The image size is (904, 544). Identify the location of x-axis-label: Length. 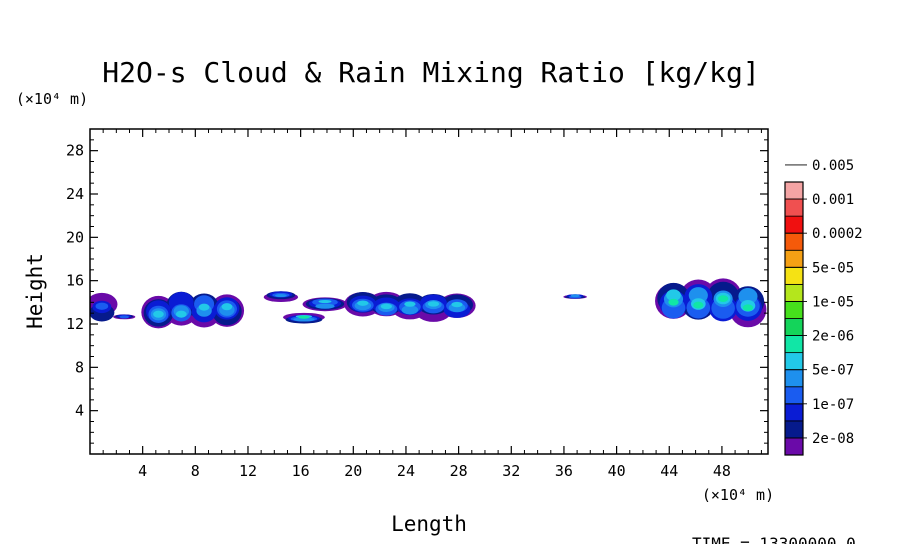
(429, 524).